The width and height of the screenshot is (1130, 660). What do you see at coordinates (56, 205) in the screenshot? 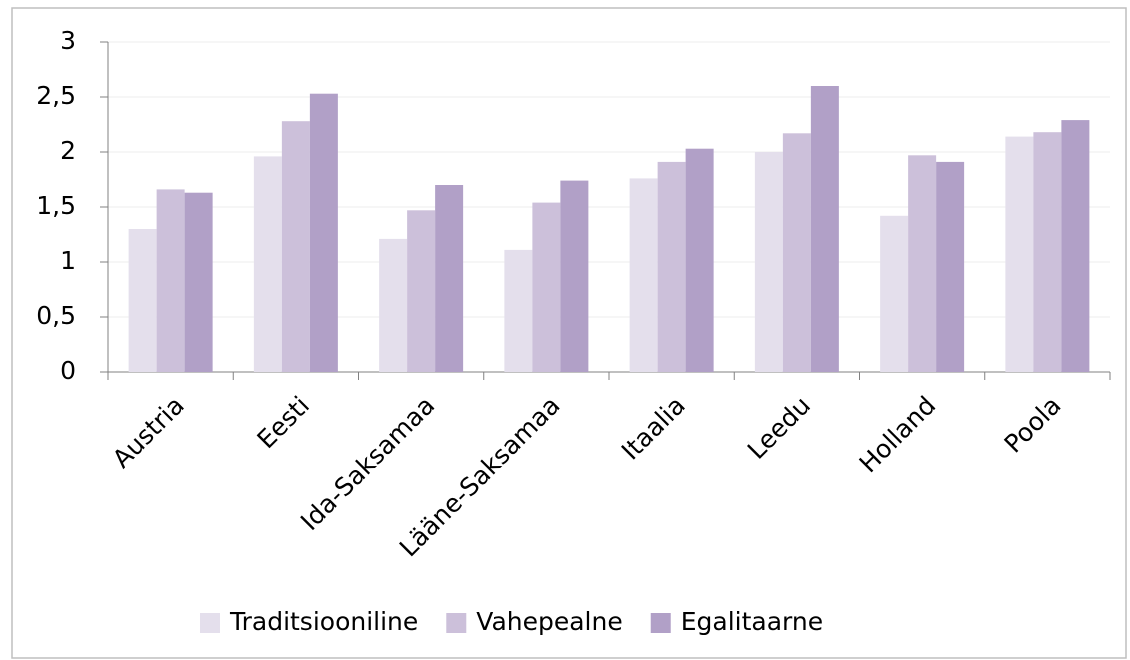
I see `y-tick-label: 1,5` at bounding box center [56, 205].